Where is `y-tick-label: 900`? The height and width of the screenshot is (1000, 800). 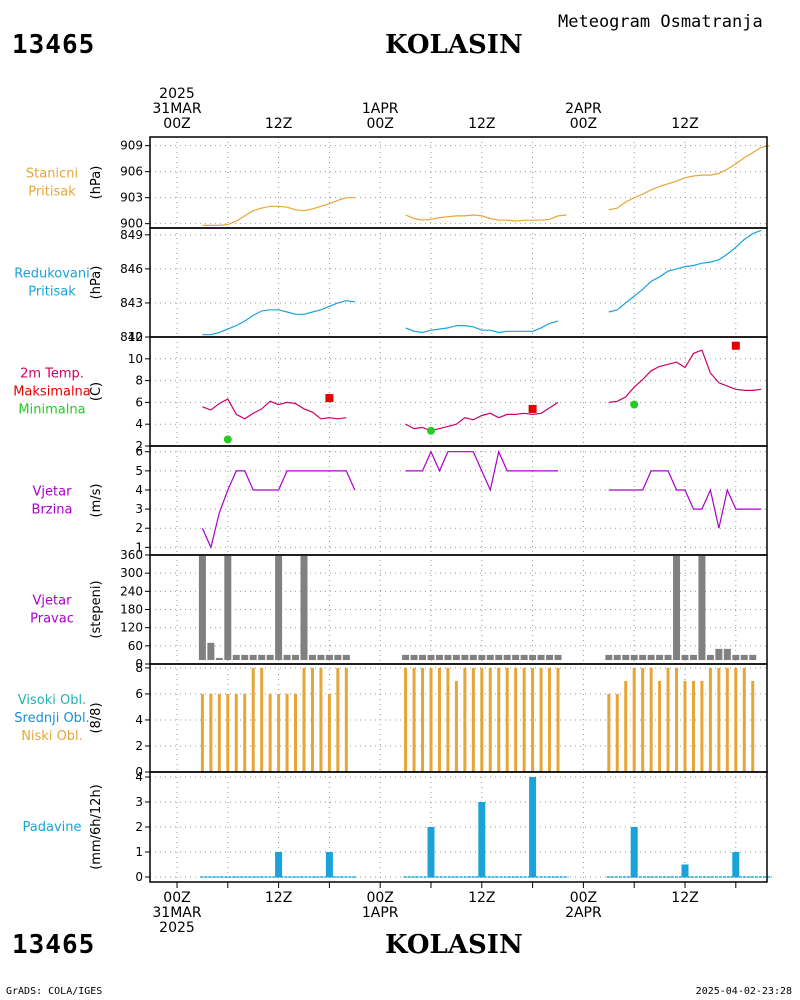
y-tick-label: 900 is located at coordinates (131, 224).